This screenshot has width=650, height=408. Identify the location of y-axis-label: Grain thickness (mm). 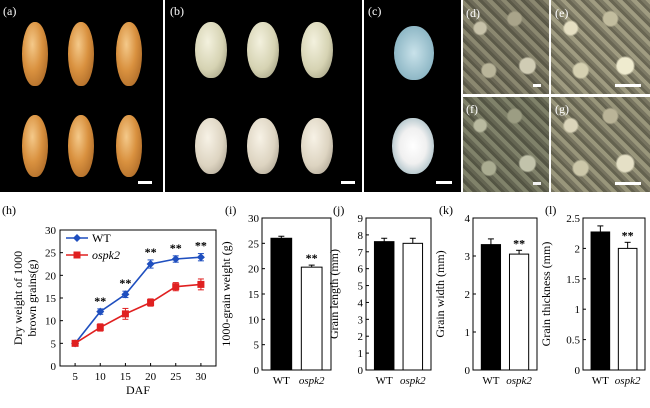
(546, 294).